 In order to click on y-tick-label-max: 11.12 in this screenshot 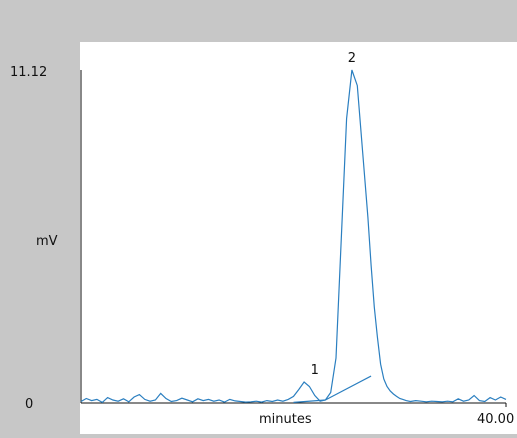, I will do `click(28, 72)`.